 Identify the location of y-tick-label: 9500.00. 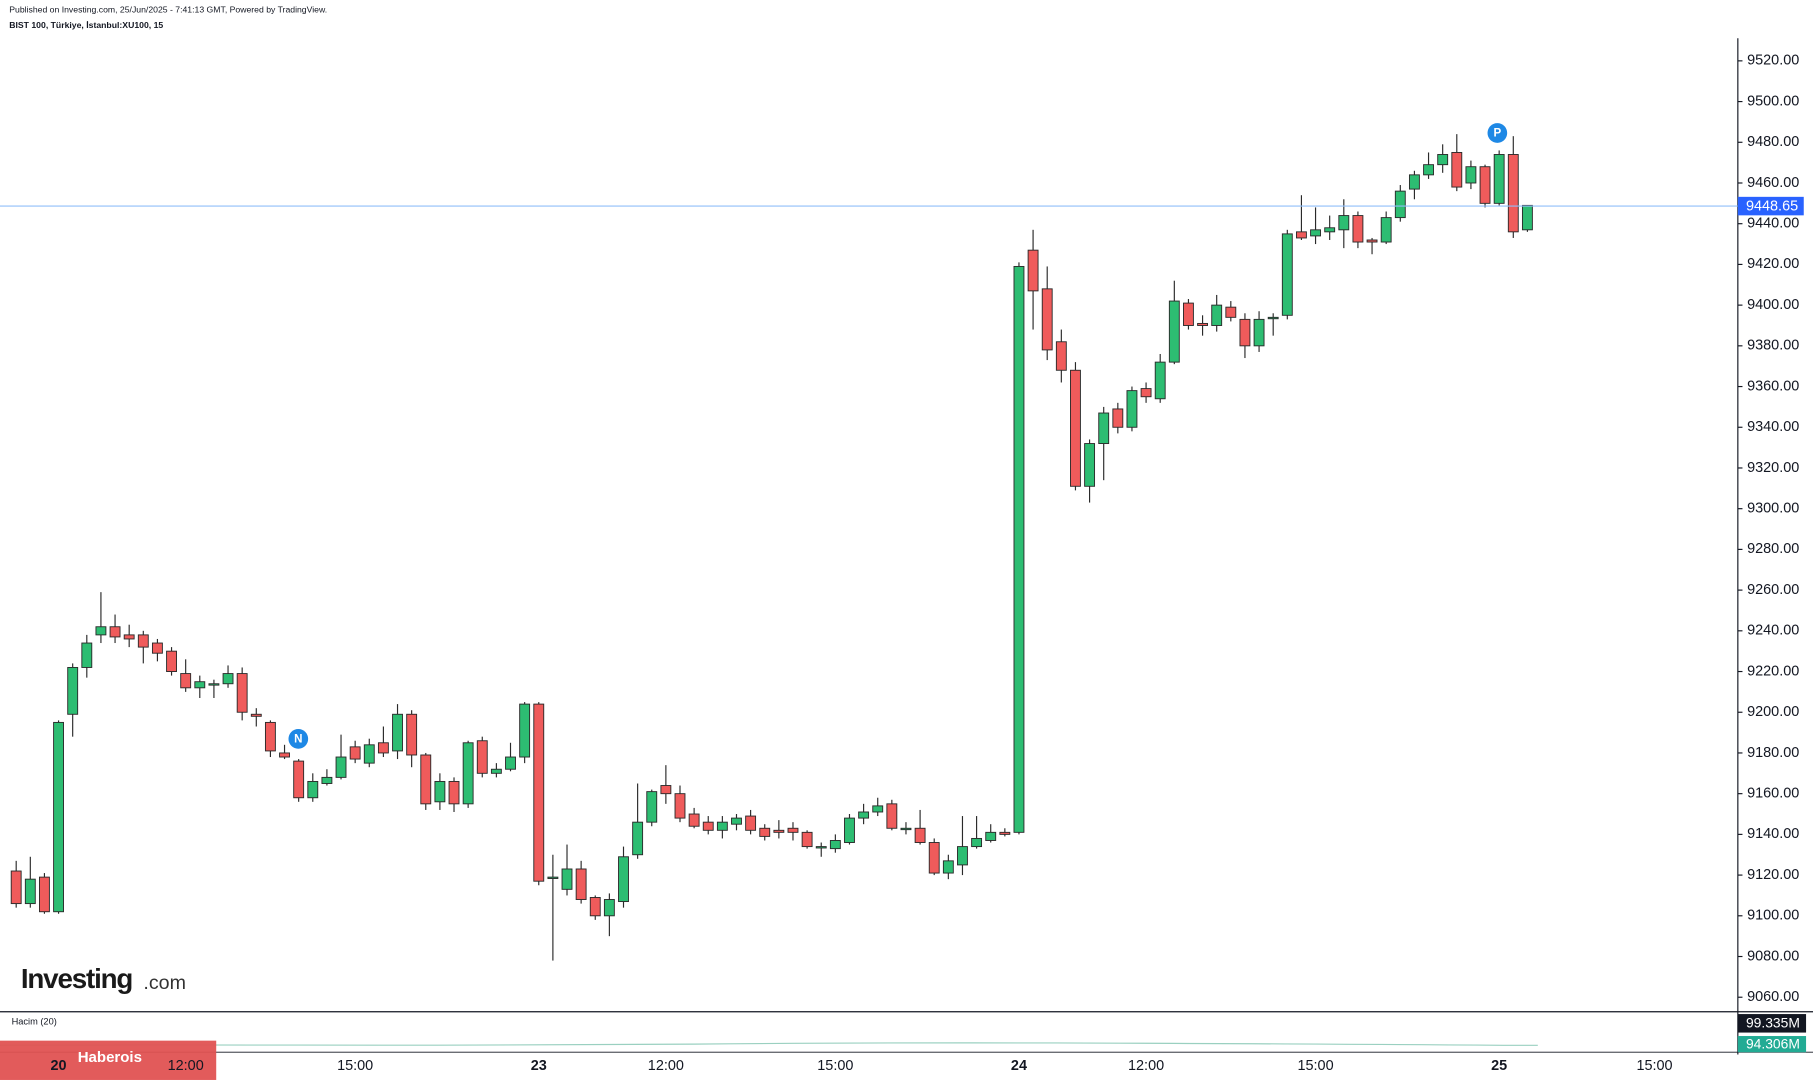
(1773, 101).